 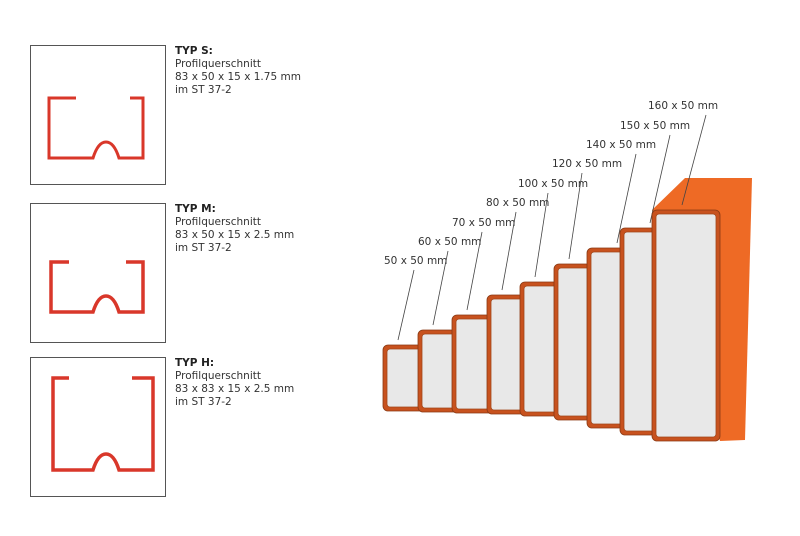 I want to click on profile-s-shape, so click(x=96, y=128).